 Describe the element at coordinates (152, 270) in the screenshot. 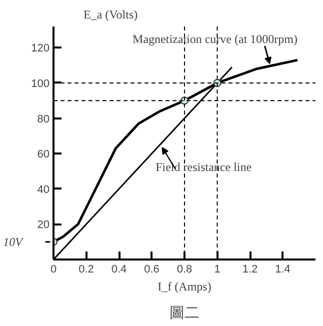

I see `x-tick-label: 0.6` at that location.